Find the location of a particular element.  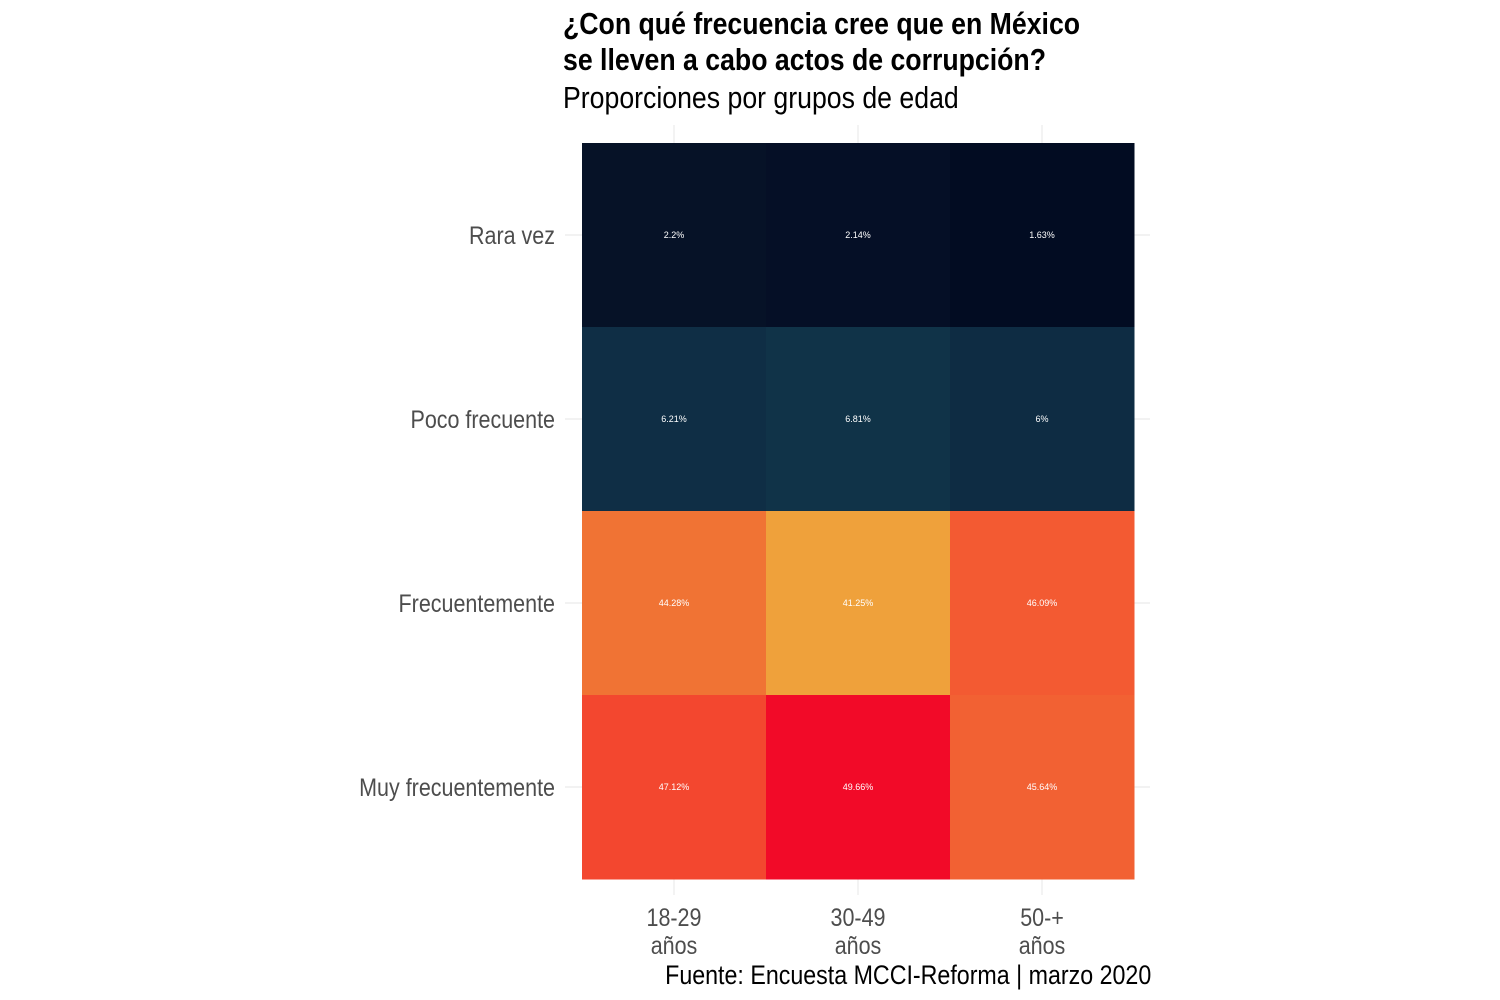

tile-value-label: 44.28% is located at coordinates (674, 603).